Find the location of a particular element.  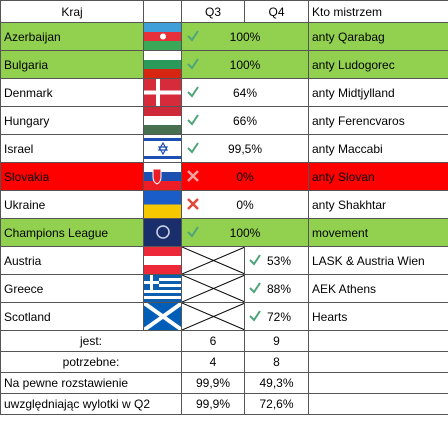

summary-row: Na pewne rozstawienie 99,9% 49,3% is located at coordinates (224, 383).